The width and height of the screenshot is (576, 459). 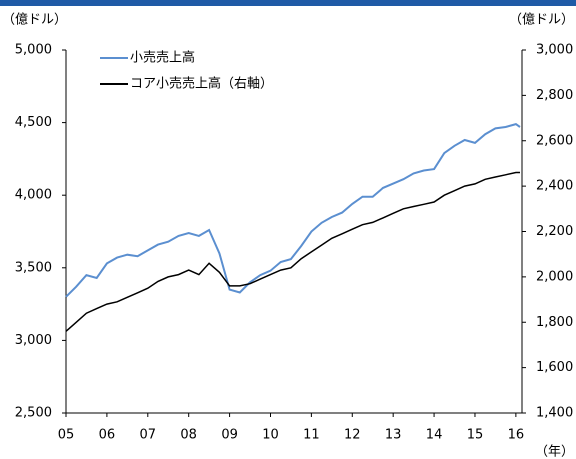 I want to click on x-tick-label: 13, so click(x=393, y=435).